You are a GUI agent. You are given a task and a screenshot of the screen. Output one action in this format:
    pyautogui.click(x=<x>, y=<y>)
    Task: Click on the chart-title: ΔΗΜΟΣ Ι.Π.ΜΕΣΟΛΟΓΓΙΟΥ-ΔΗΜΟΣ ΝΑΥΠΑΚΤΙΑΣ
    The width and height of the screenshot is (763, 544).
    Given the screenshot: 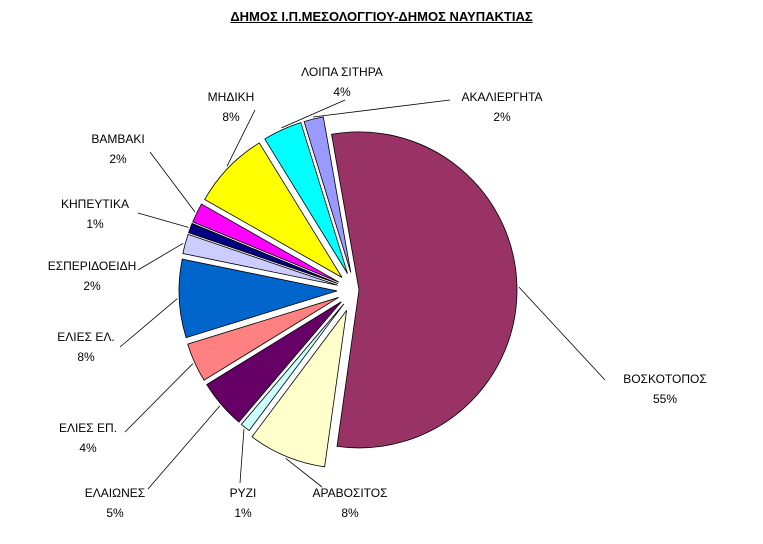 What is the action you would take?
    pyautogui.click(x=381, y=16)
    